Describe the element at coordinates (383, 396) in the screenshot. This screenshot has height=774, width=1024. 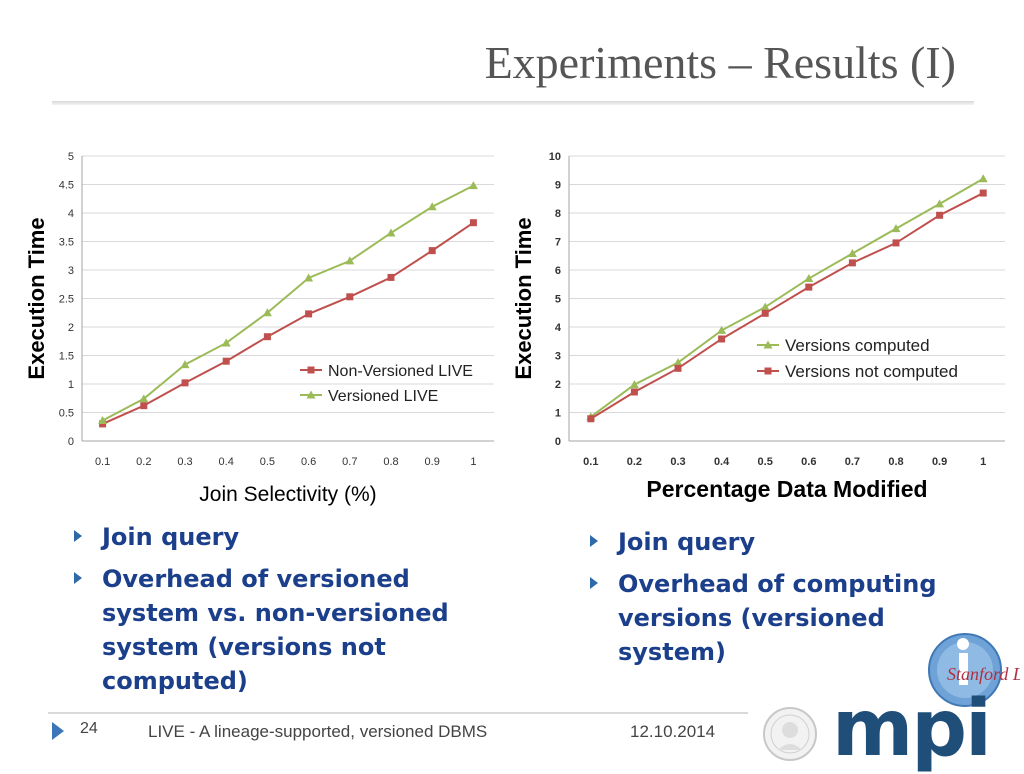
I see `chart0-legend-label: Versioned LIVE` at that location.